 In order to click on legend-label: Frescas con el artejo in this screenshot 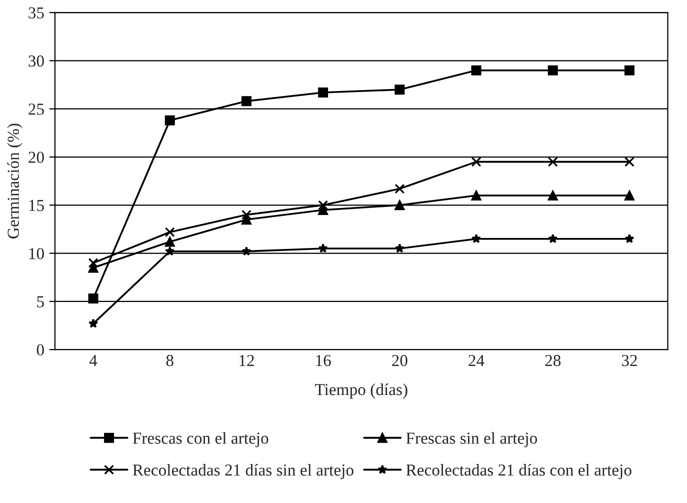, I will do `click(200, 440)`.